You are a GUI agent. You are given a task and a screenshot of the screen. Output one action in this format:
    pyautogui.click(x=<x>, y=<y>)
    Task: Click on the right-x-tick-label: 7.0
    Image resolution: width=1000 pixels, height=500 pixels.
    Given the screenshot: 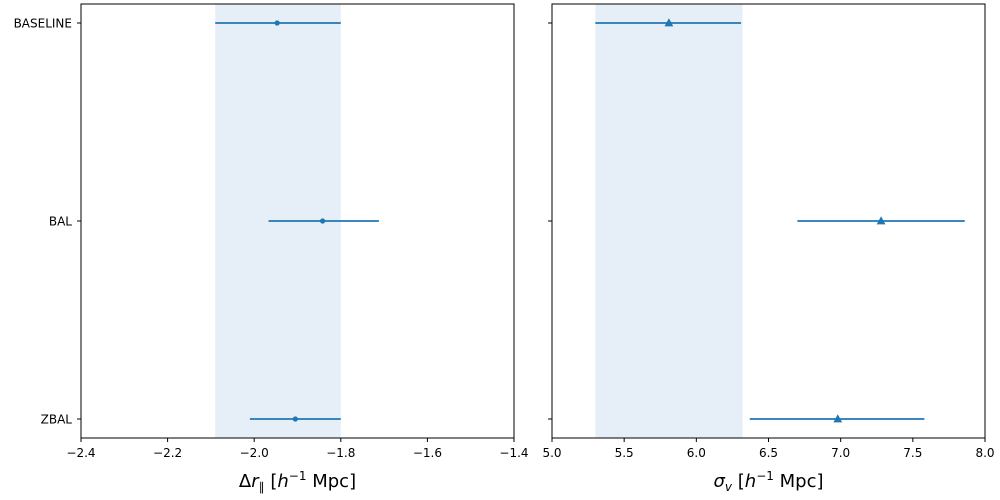 What is the action you would take?
    pyautogui.click(x=840, y=453)
    